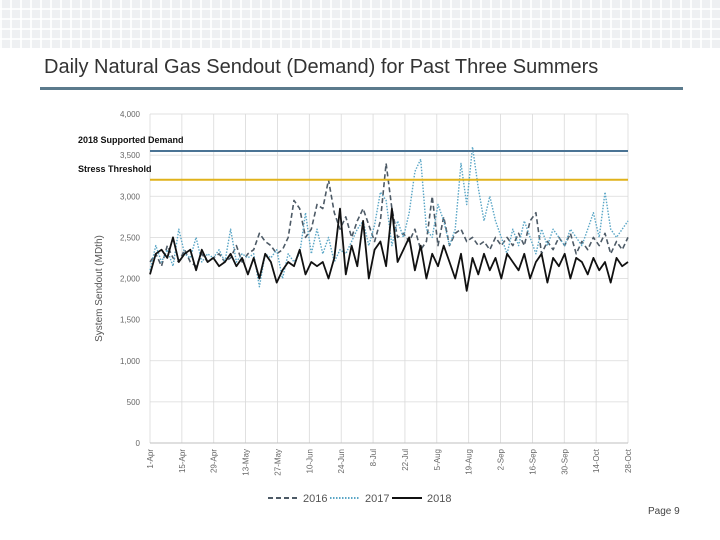  I want to click on x-tick-label: 10-Jun, so click(309, 461).